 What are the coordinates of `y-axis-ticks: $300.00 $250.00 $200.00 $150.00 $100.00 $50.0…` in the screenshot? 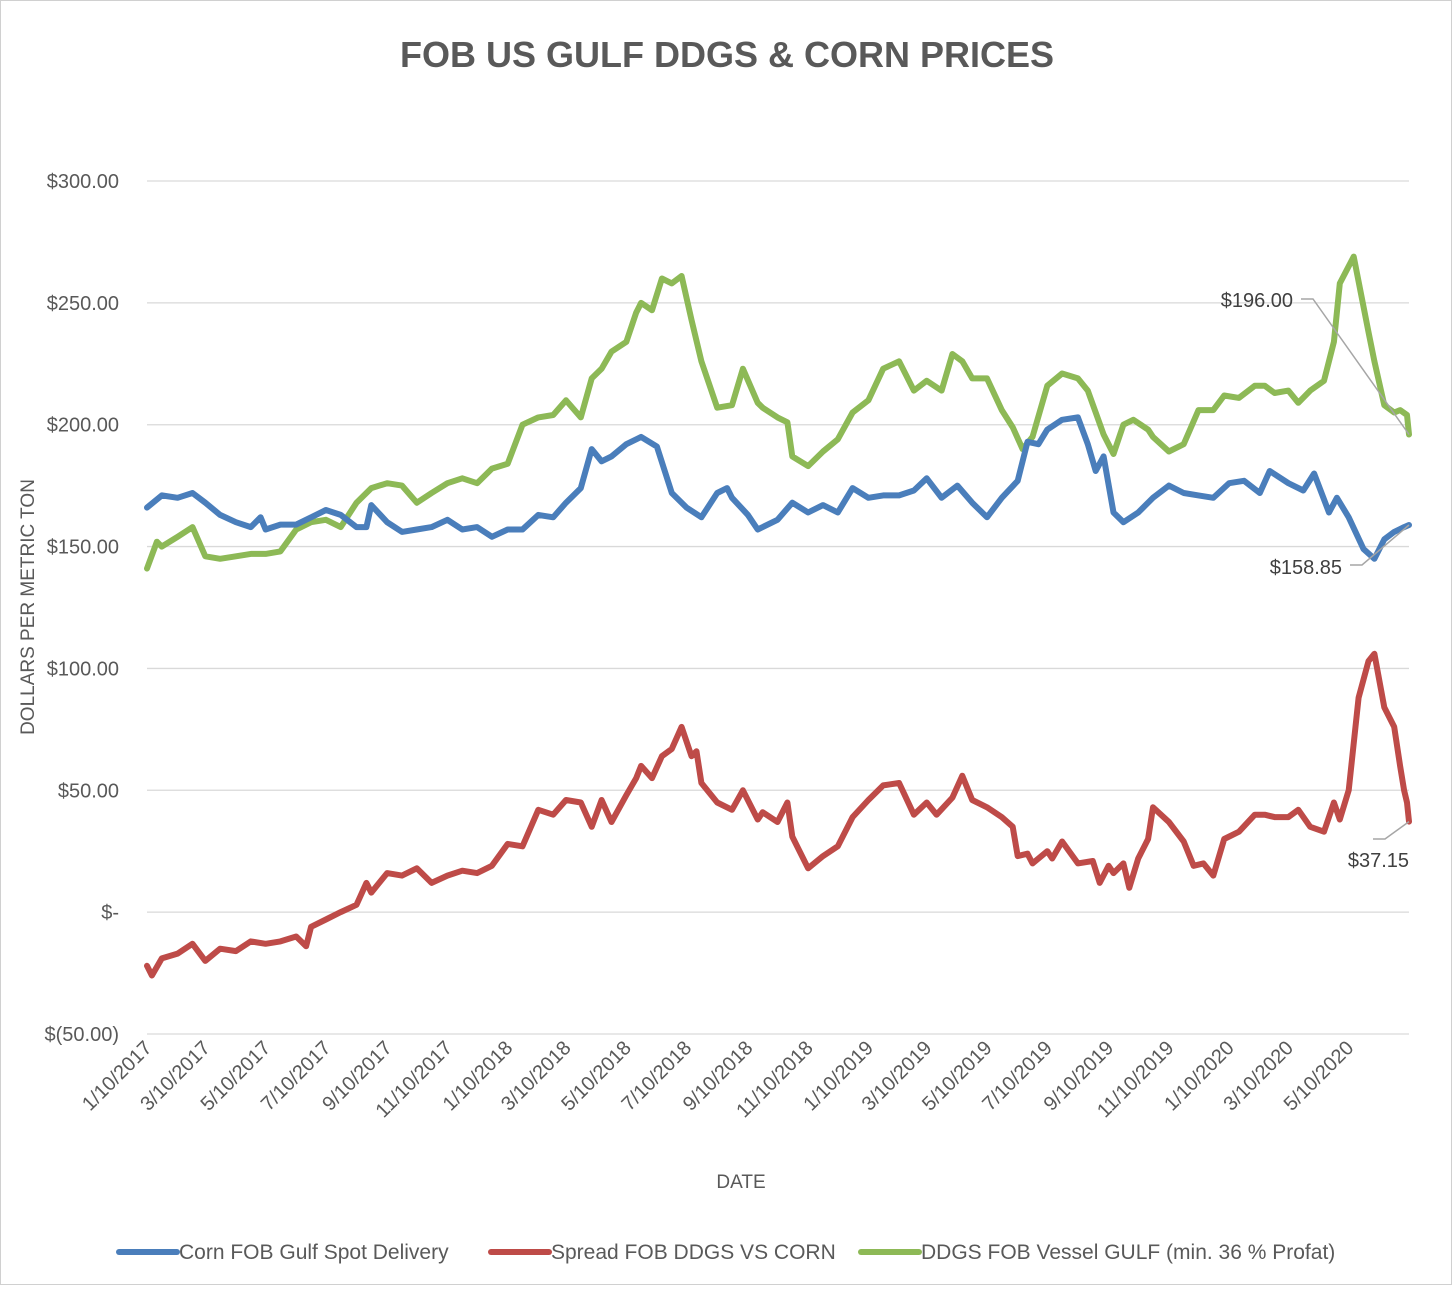 It's located at (82, 608).